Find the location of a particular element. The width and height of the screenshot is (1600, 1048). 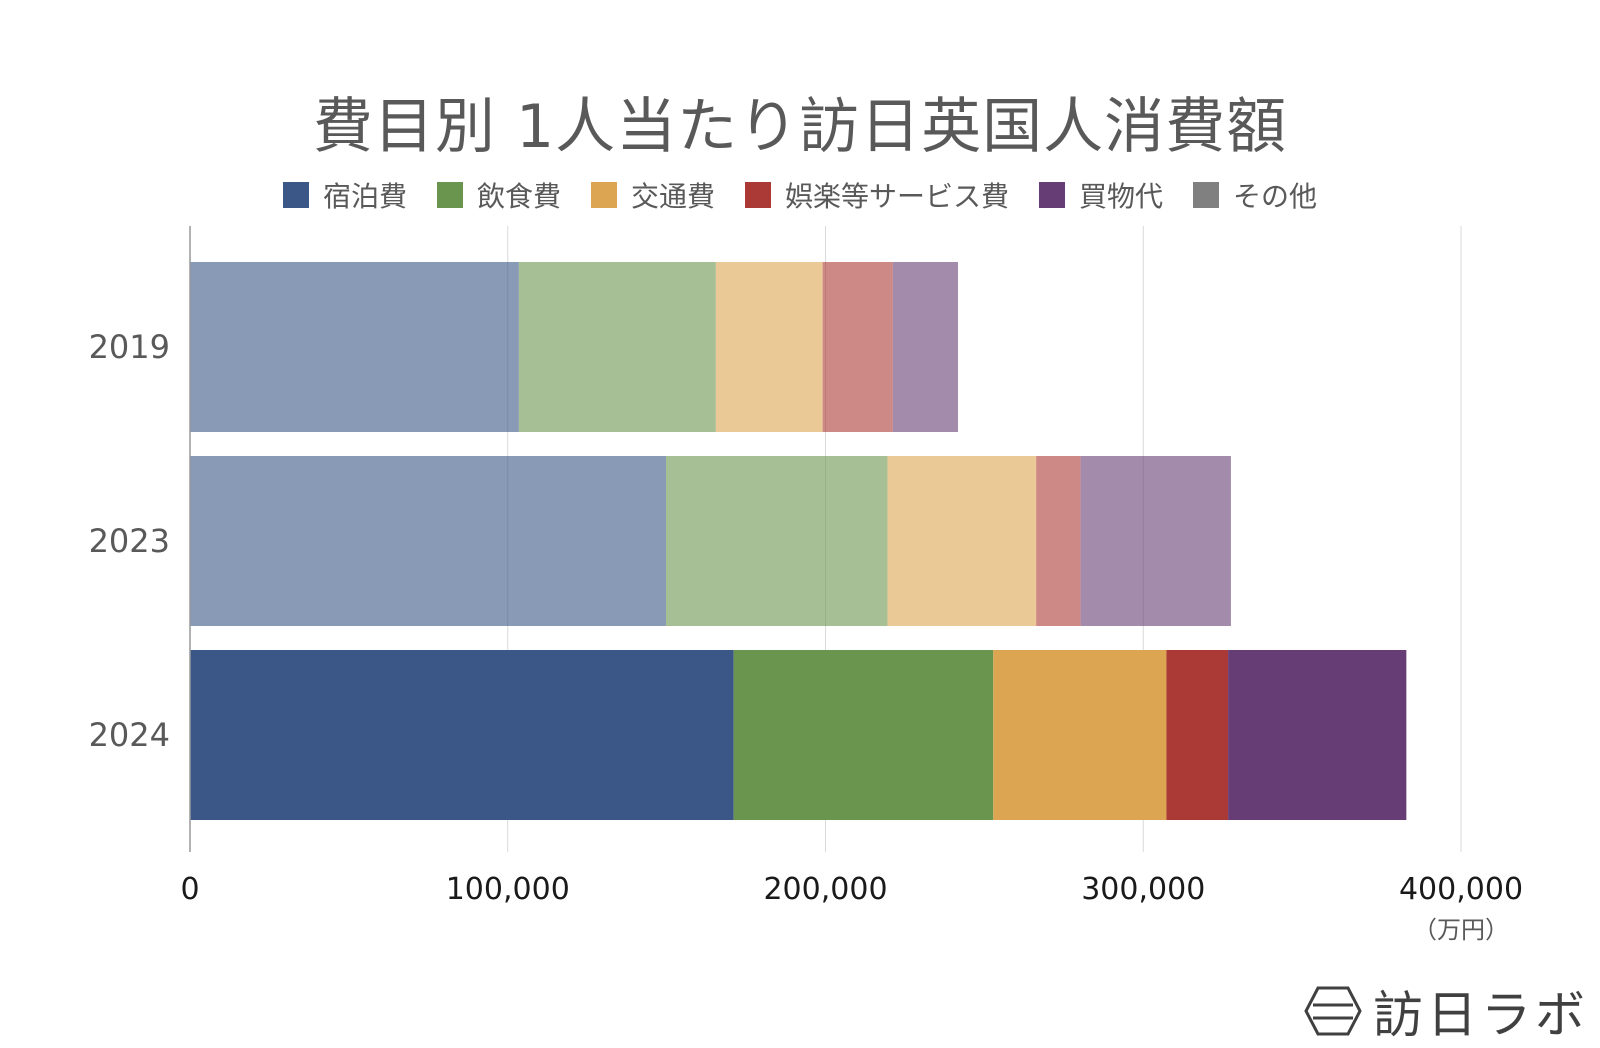

x-tick-label: 200,000 is located at coordinates (825, 889).